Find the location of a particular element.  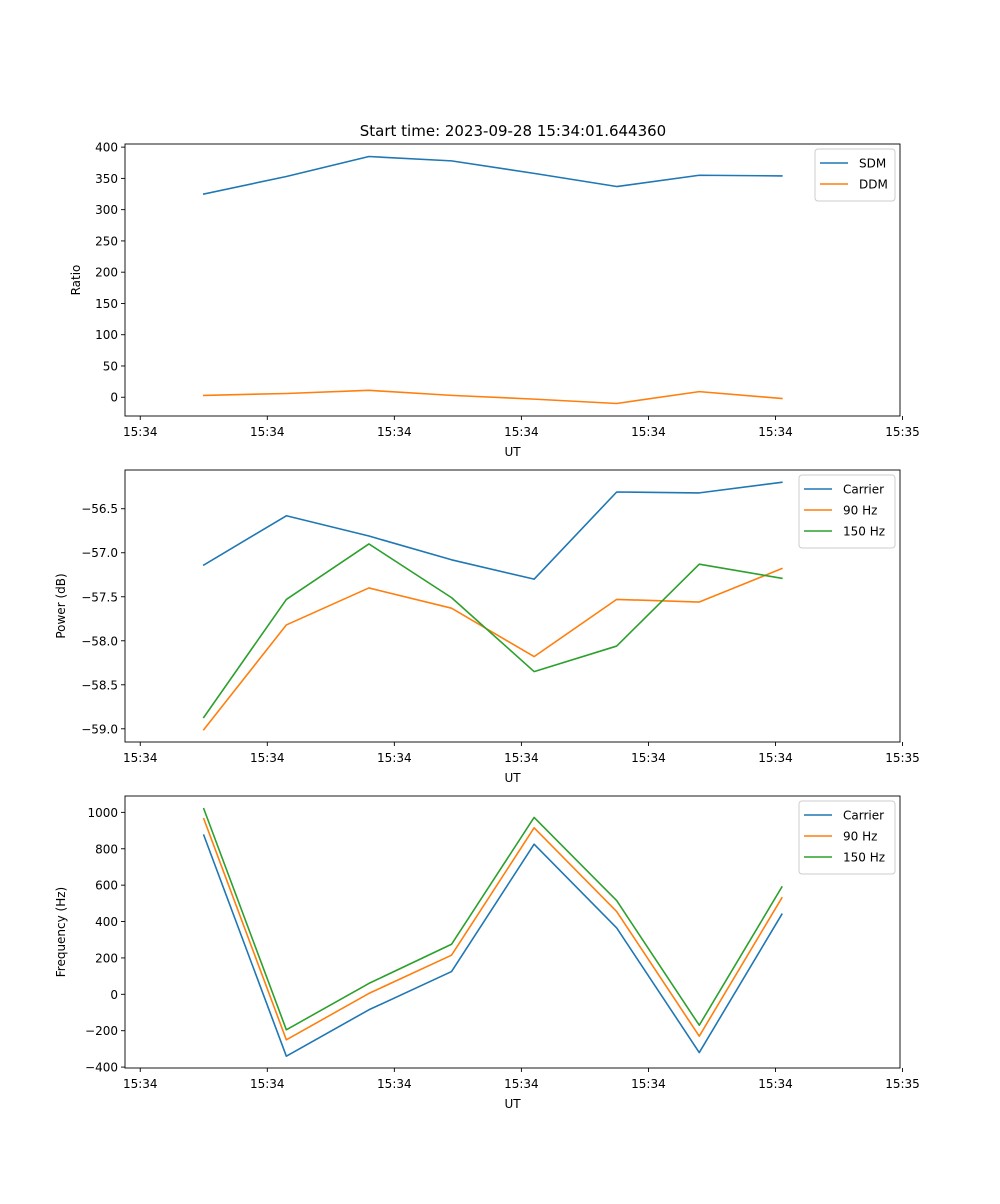

y-tick-label: −200 is located at coordinates (101, 1031).